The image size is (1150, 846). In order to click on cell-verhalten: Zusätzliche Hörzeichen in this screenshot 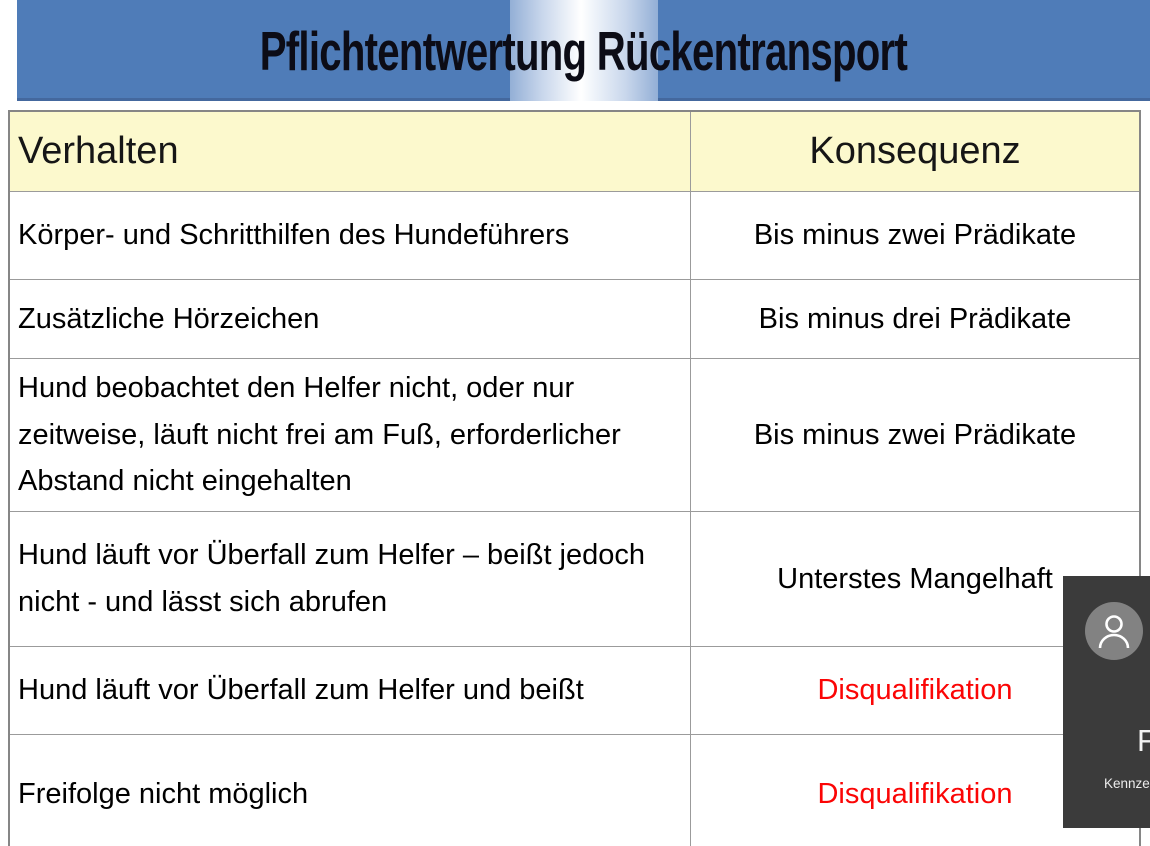, I will do `click(350, 319)`.